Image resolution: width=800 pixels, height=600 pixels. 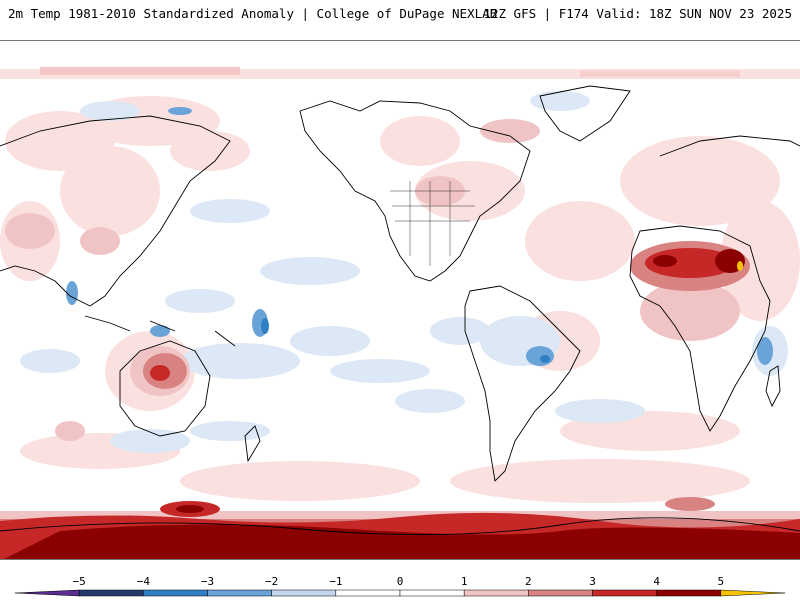 I want to click on colorbar-tick-label: 0, so click(x=400, y=581).